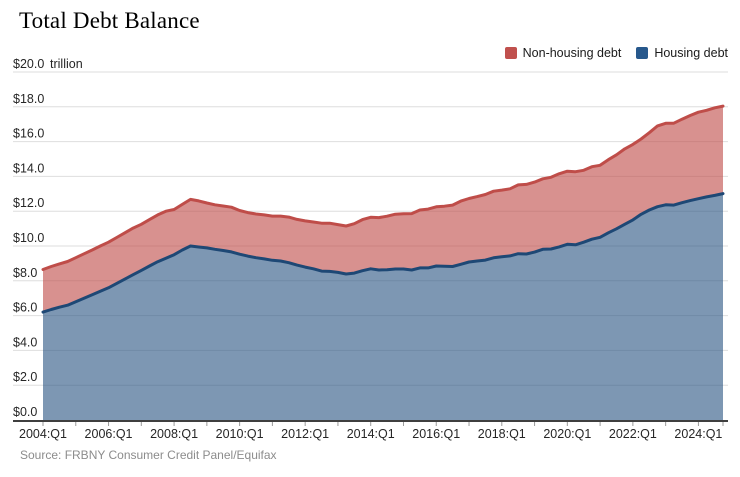 Image resolution: width=740 pixels, height=477 pixels. What do you see at coordinates (28, 99) in the screenshot?
I see `y-axis-label: $18.0` at bounding box center [28, 99].